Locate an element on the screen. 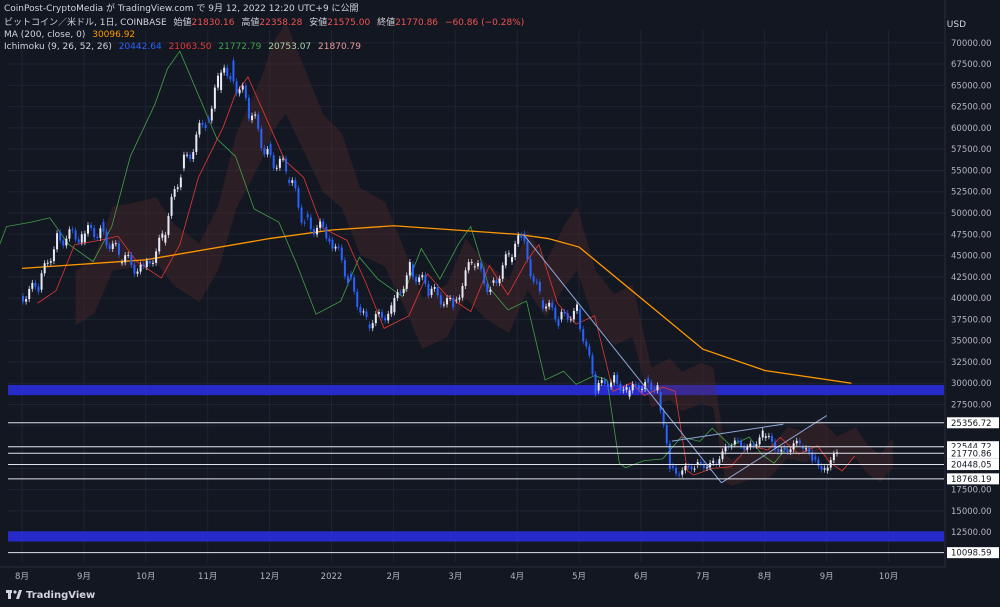 The width and height of the screenshot is (1000, 607). y-tick-label: 12500.00 is located at coordinates (971, 533).